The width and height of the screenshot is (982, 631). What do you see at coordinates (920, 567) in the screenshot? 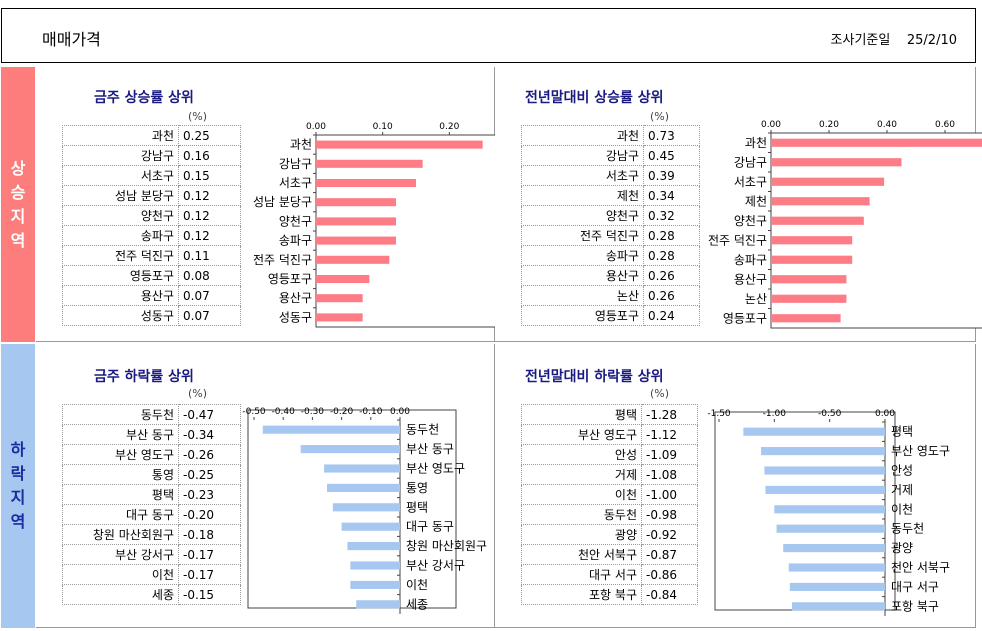
I see `category-label: 천안 서북구` at bounding box center [920, 567].